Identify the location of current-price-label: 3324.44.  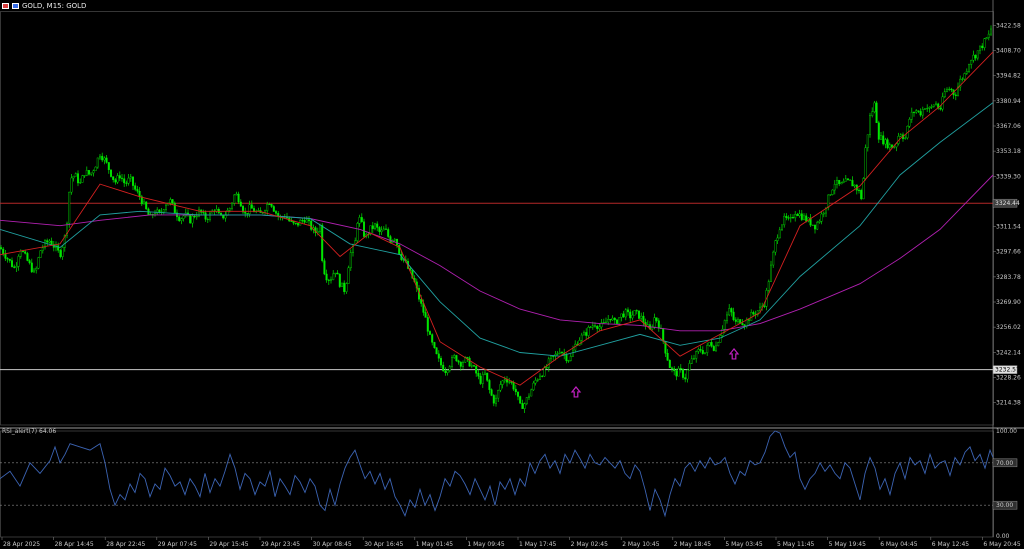
(1007, 203).